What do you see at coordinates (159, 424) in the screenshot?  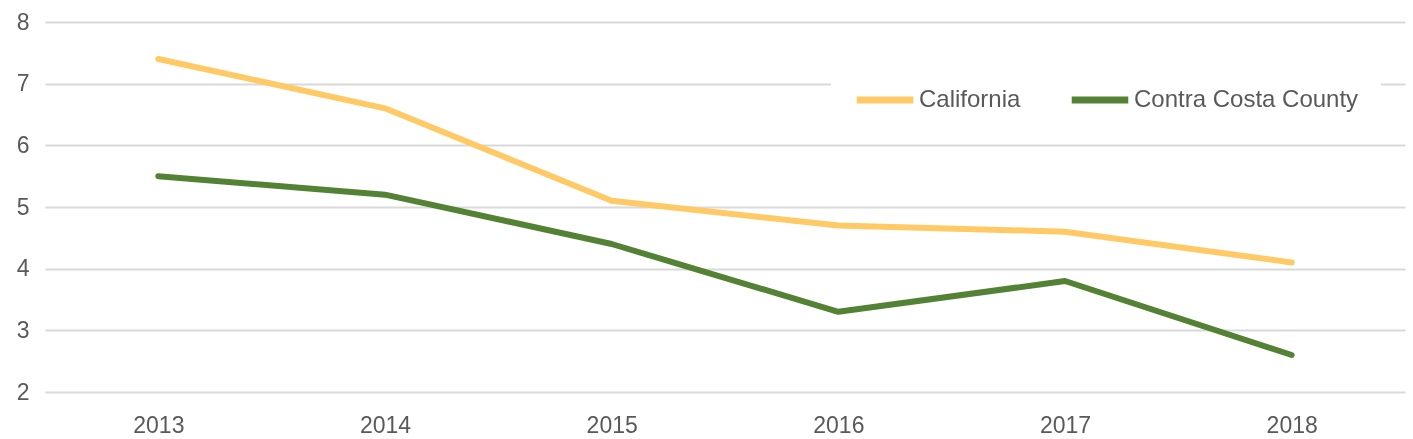 I see `x-tick-label: 2013` at bounding box center [159, 424].